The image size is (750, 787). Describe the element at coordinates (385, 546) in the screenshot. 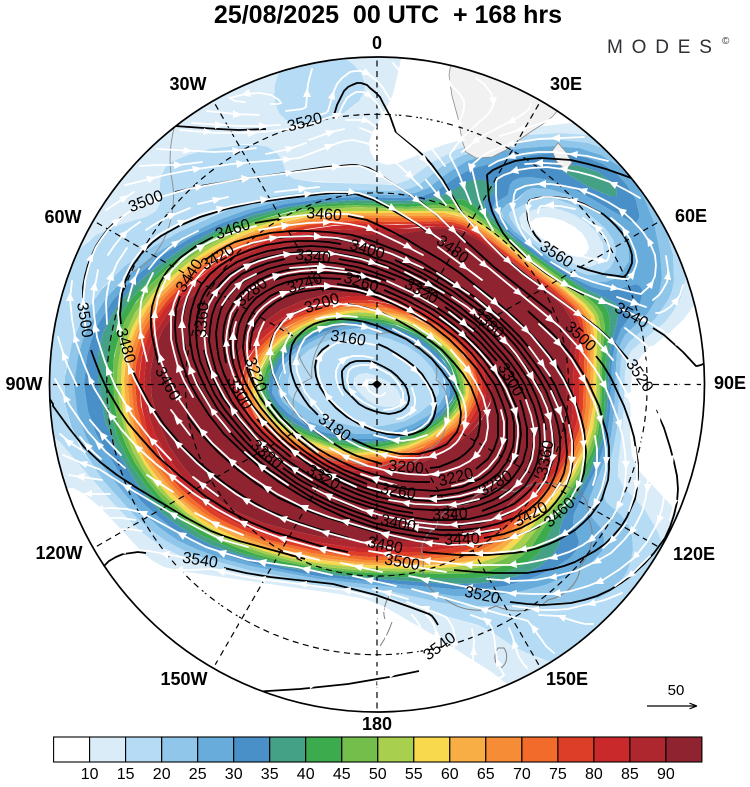

I see `svg-text: 3480` at that location.